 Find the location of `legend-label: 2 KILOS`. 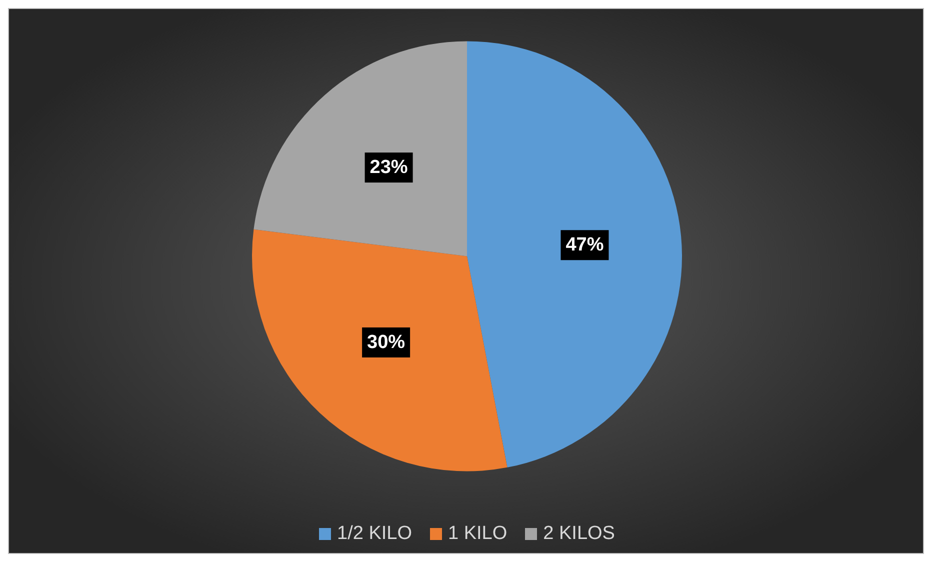

legend-label: 2 KILOS is located at coordinates (578, 534).